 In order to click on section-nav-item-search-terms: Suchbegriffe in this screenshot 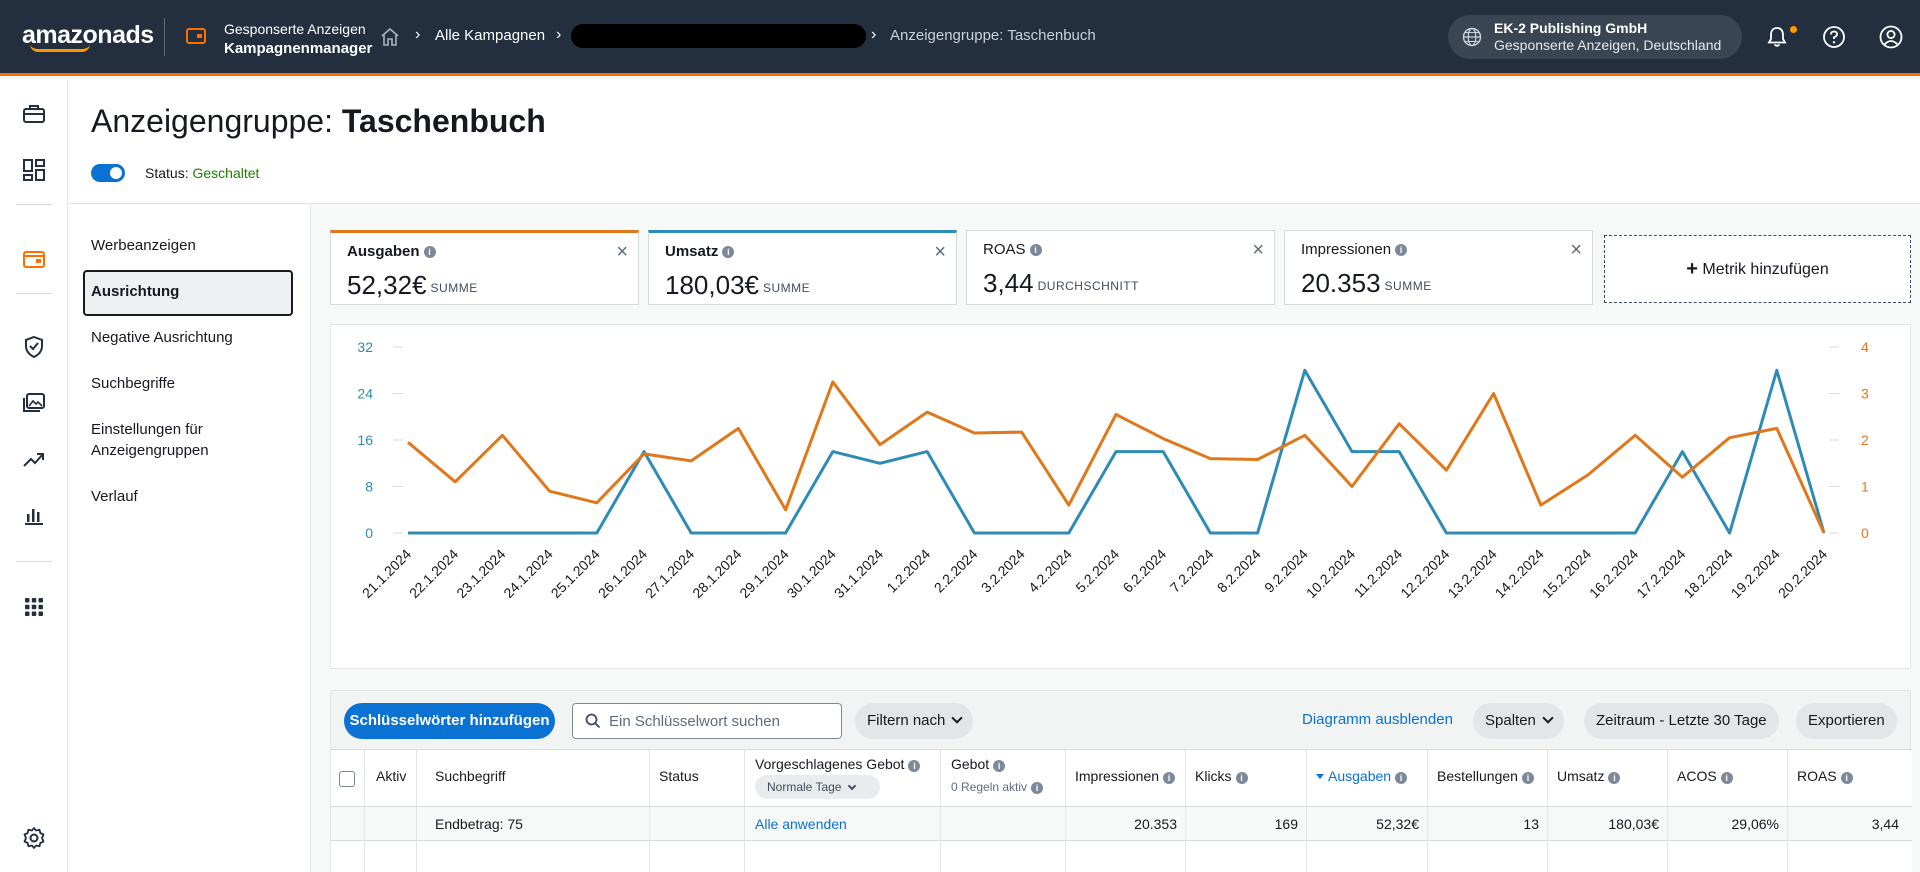, I will do `click(133, 383)`.